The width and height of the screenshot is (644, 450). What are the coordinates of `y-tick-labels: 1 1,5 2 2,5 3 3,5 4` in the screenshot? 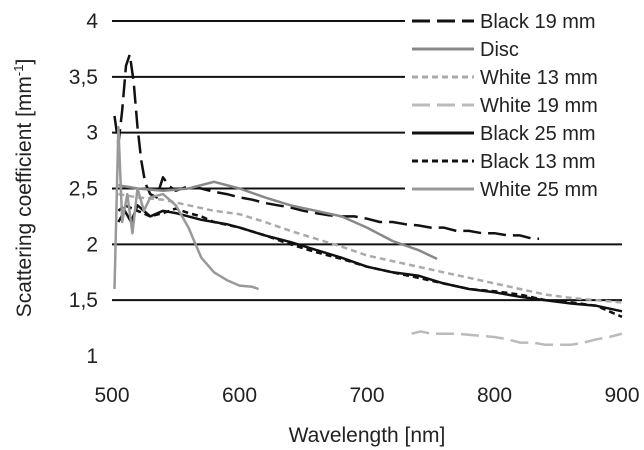 It's located at (84, 189).